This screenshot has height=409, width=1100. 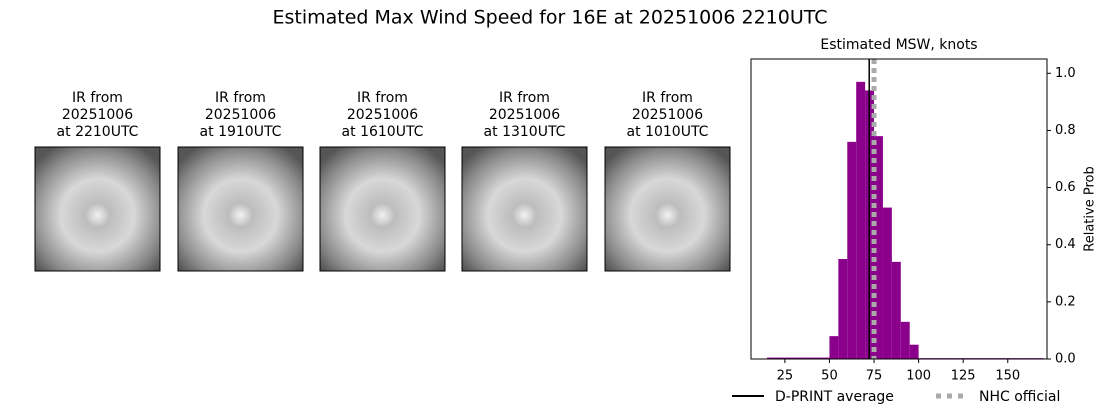 I want to click on x-tick-label: 75, so click(x=874, y=376).